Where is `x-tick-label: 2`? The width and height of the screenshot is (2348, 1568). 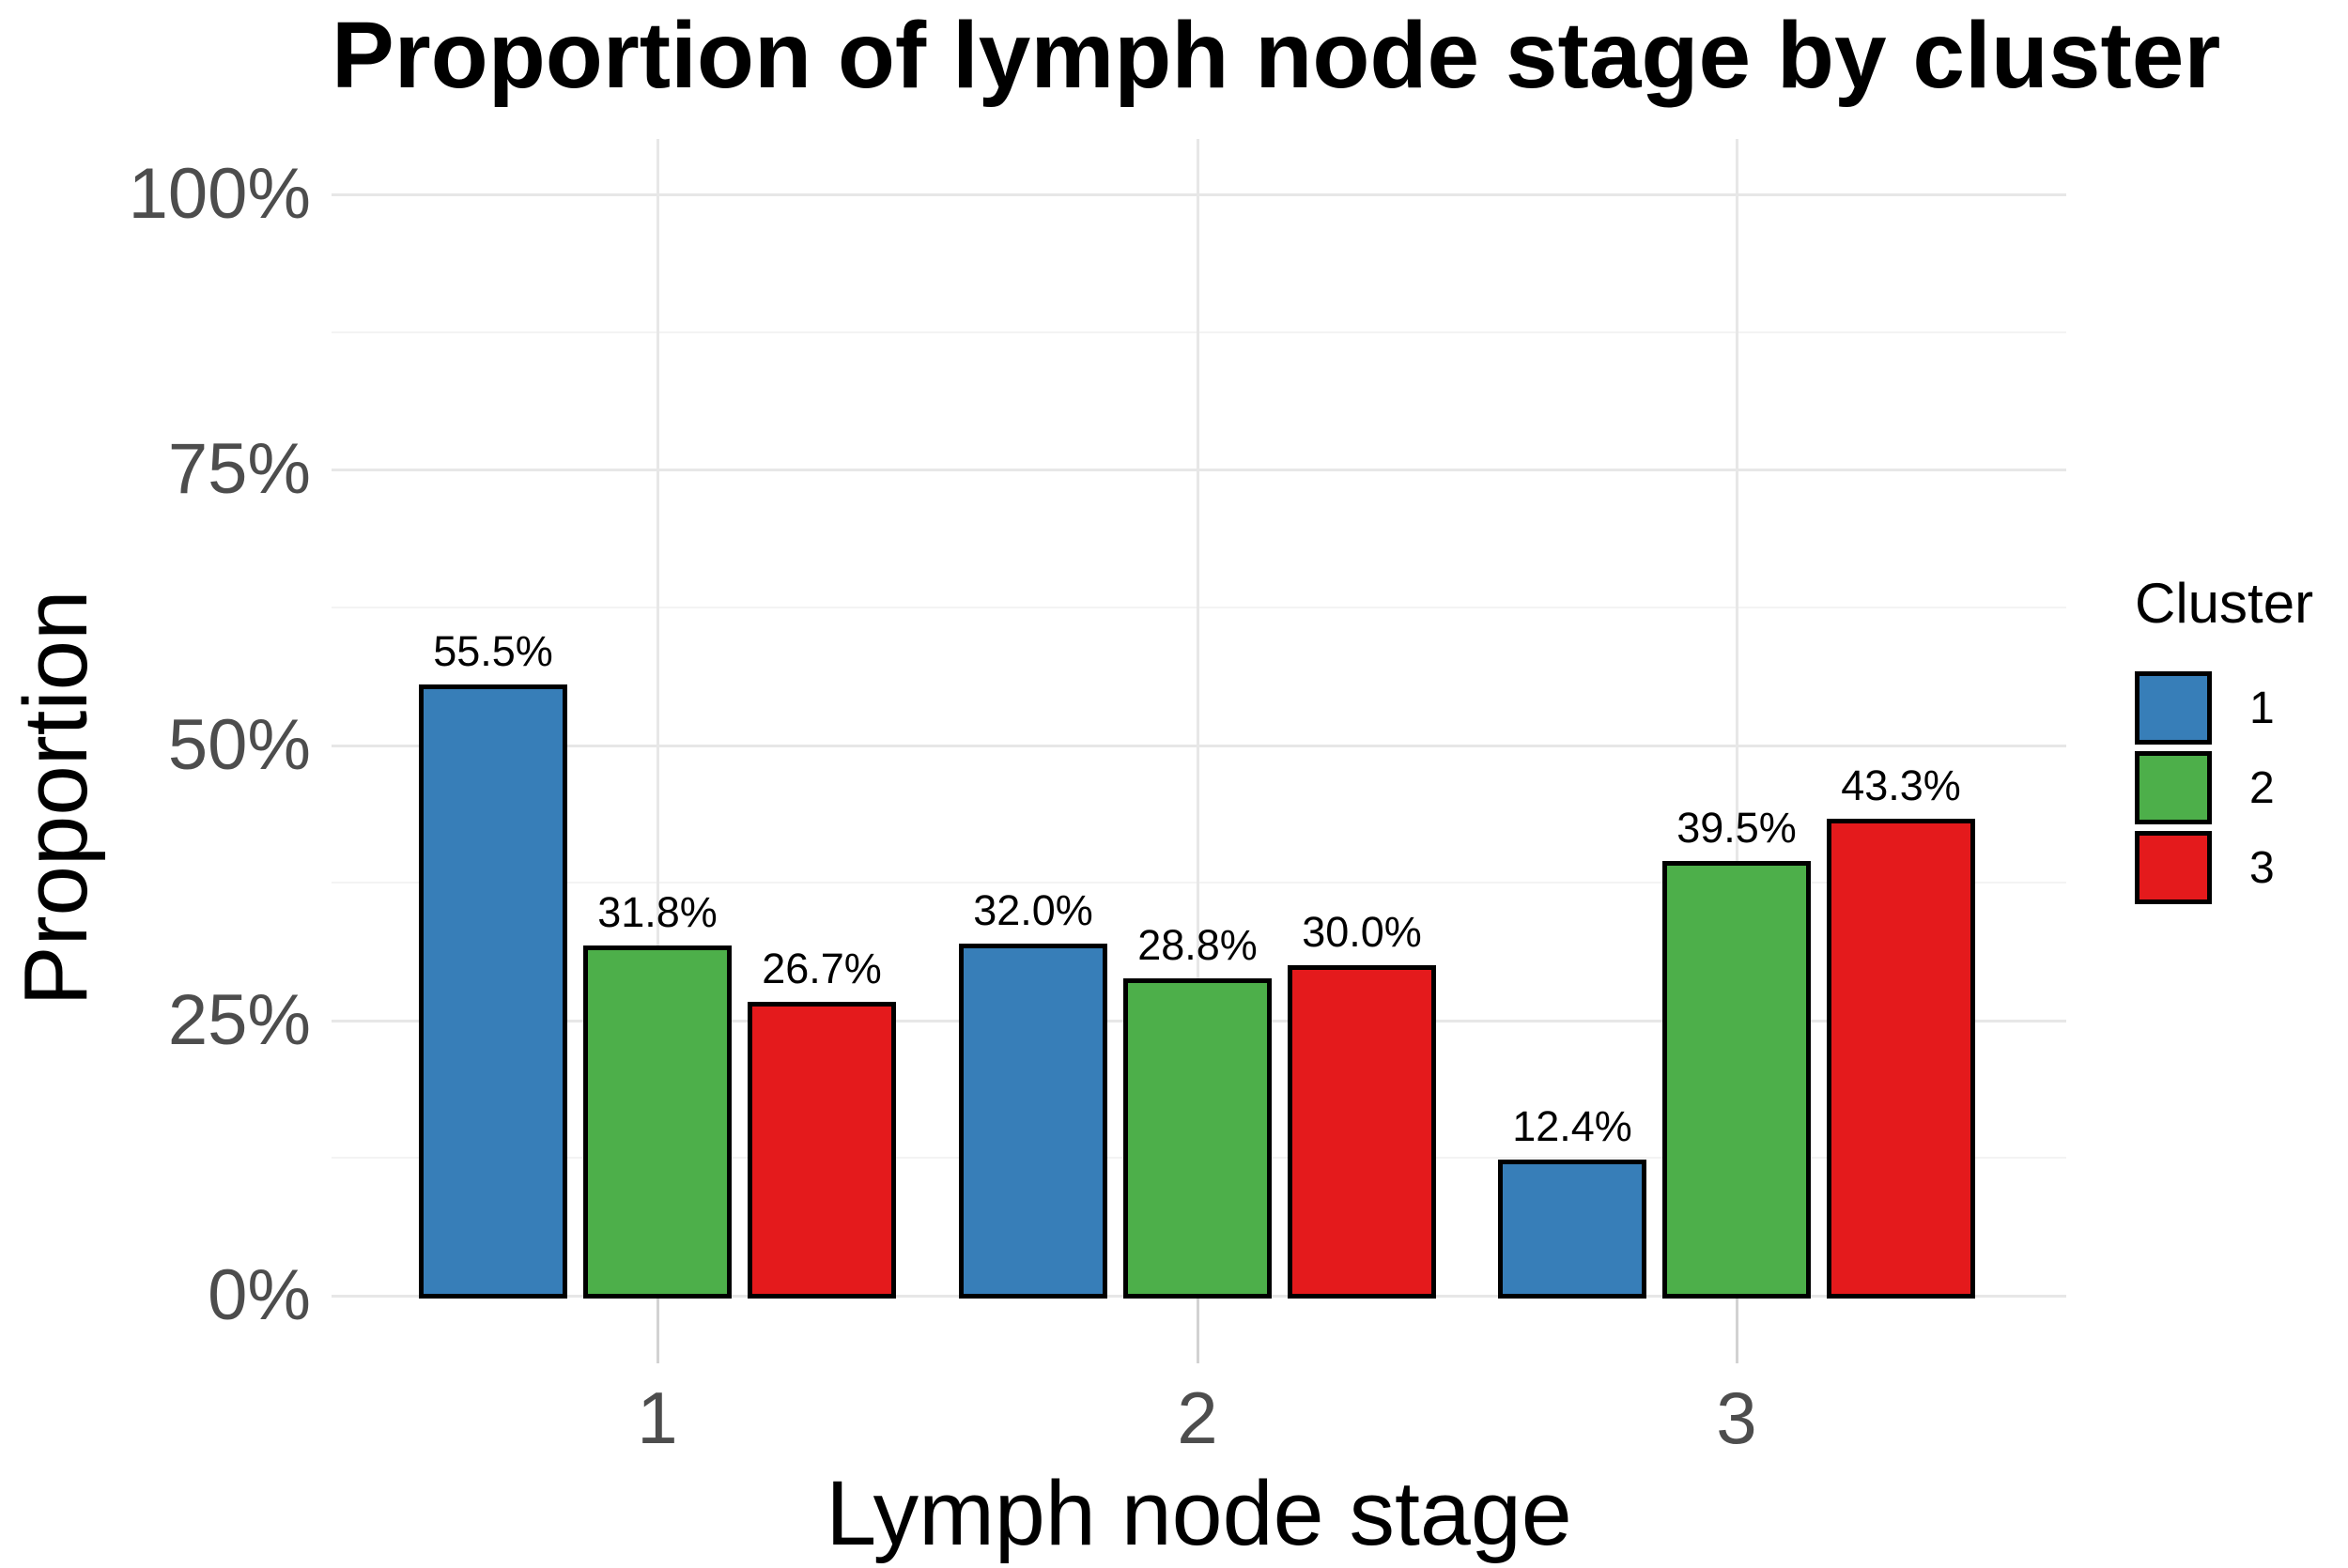 x-tick-label: 2 is located at coordinates (1197, 1418).